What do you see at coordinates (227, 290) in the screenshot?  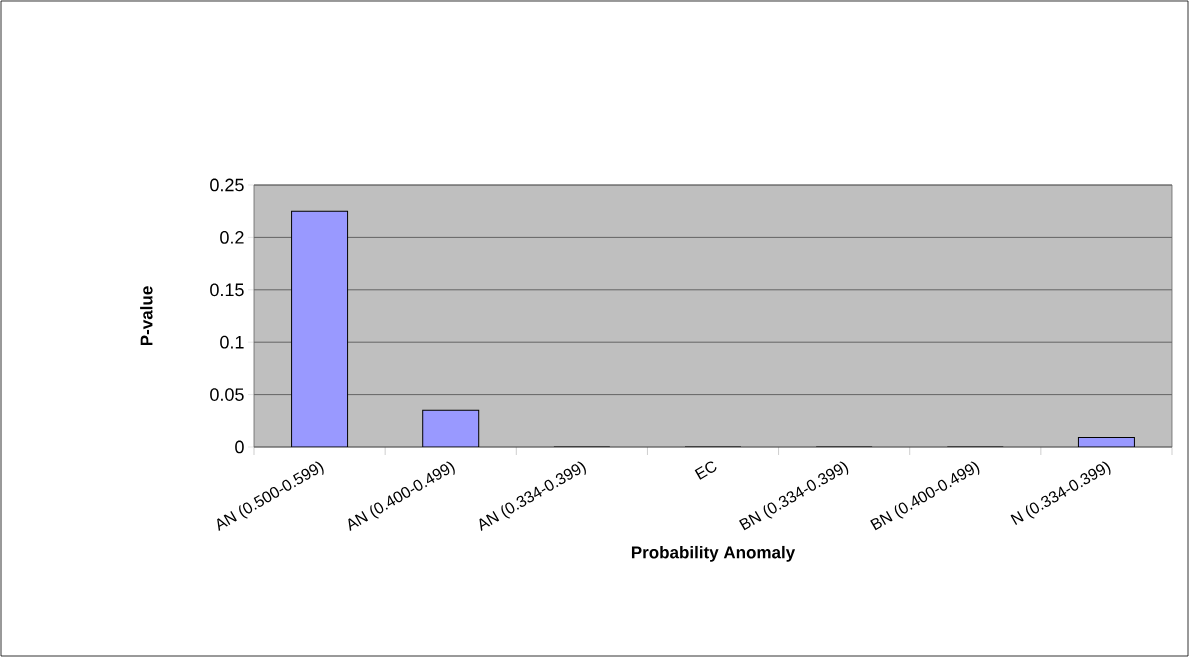 I see `y-tick-label: 0.15` at bounding box center [227, 290].